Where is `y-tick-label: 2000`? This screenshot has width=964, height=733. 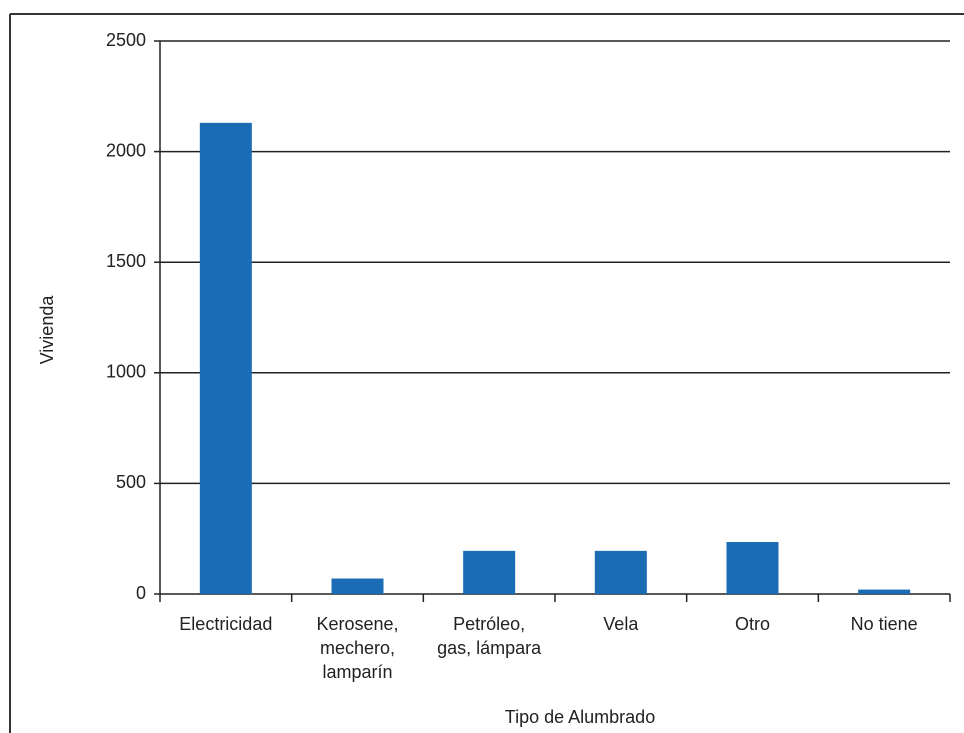
y-tick-label: 2000 is located at coordinates (126, 150).